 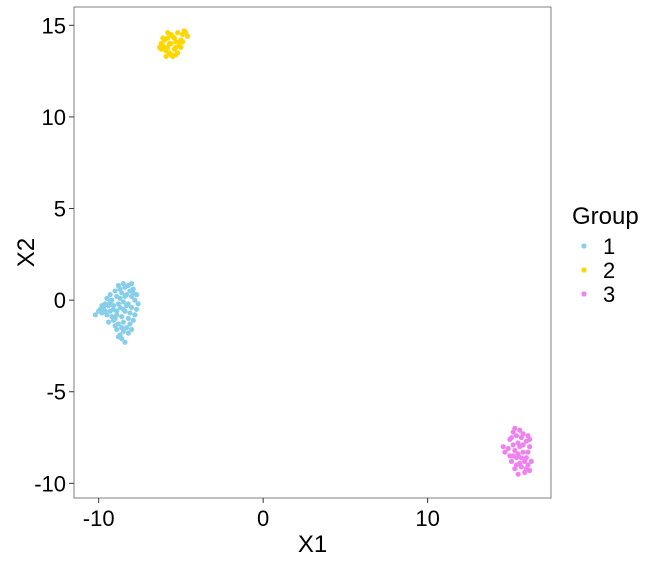 What do you see at coordinates (50, 483) in the screenshot?
I see `y-tick-label: -10` at bounding box center [50, 483].